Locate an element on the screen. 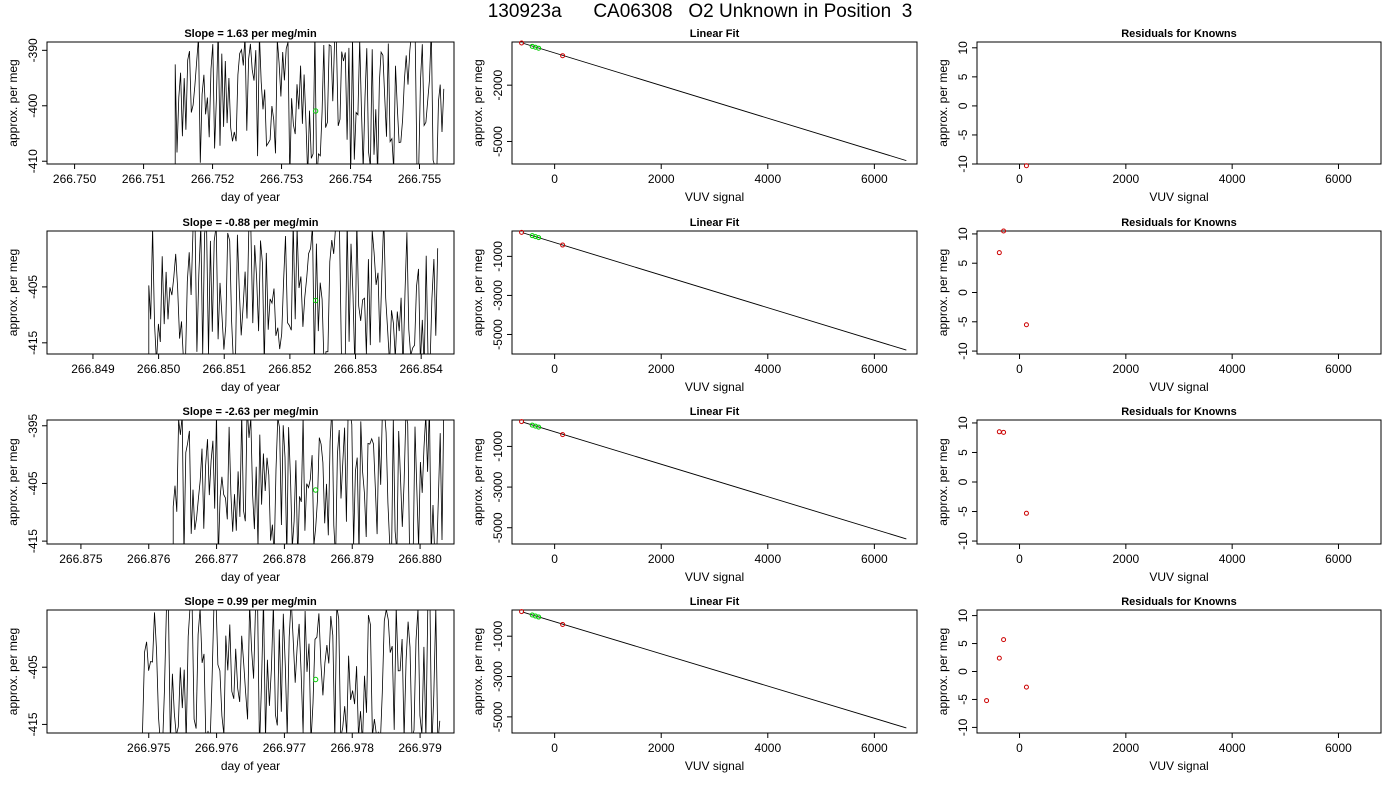 The width and height of the screenshot is (1400, 800). x-tick-label: 266.979 is located at coordinates (420, 748).